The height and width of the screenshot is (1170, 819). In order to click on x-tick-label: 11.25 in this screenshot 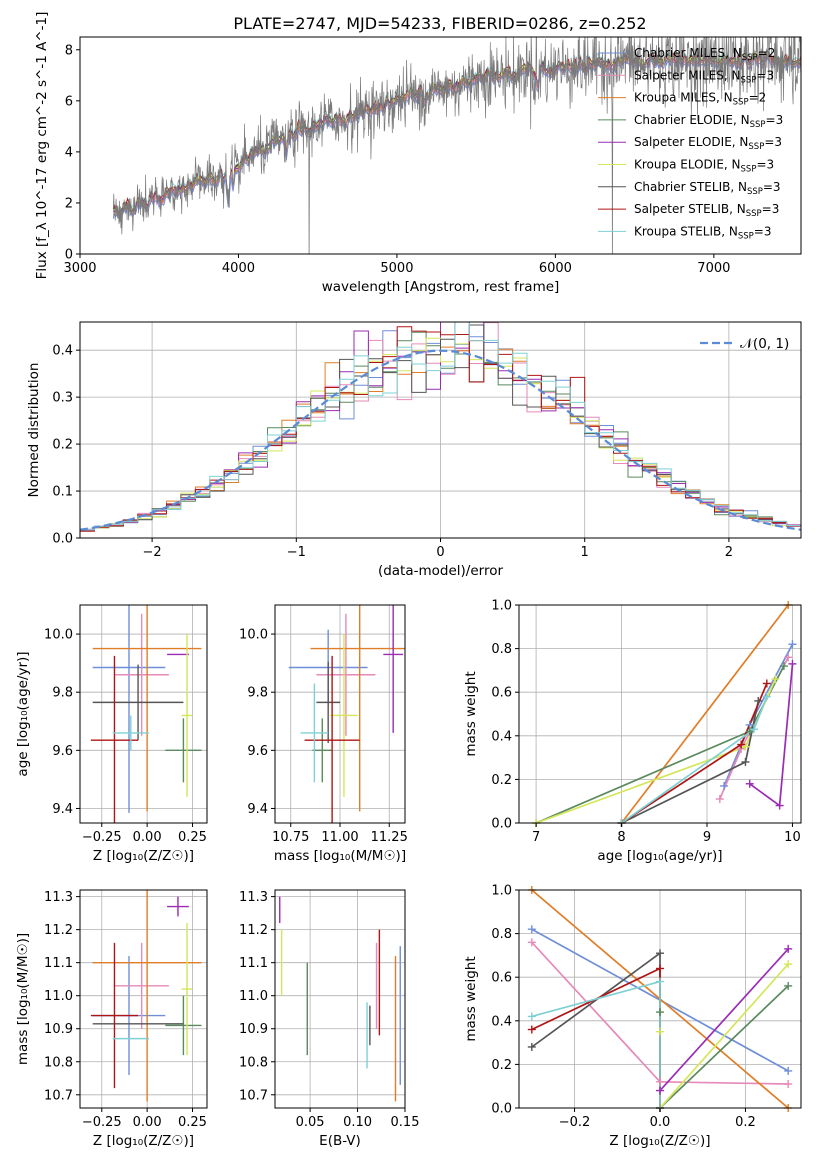, I will do `click(389, 837)`.